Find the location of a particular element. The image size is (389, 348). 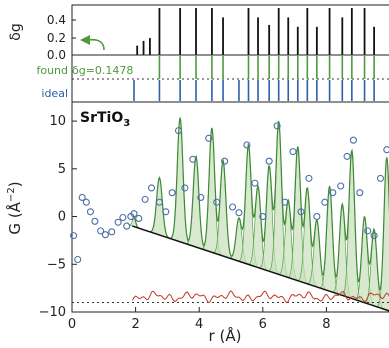

delta-g-tick-label: 0.2 is located at coordinates (56, 38).